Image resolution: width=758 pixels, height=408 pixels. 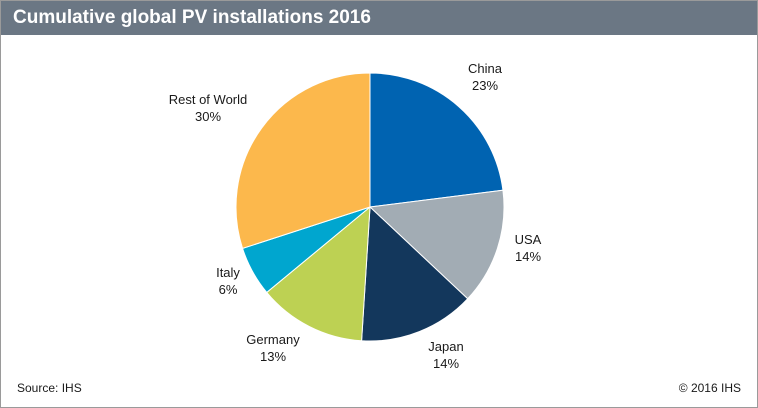 What do you see at coordinates (485, 68) in the screenshot?
I see `slice-name-china: China` at bounding box center [485, 68].